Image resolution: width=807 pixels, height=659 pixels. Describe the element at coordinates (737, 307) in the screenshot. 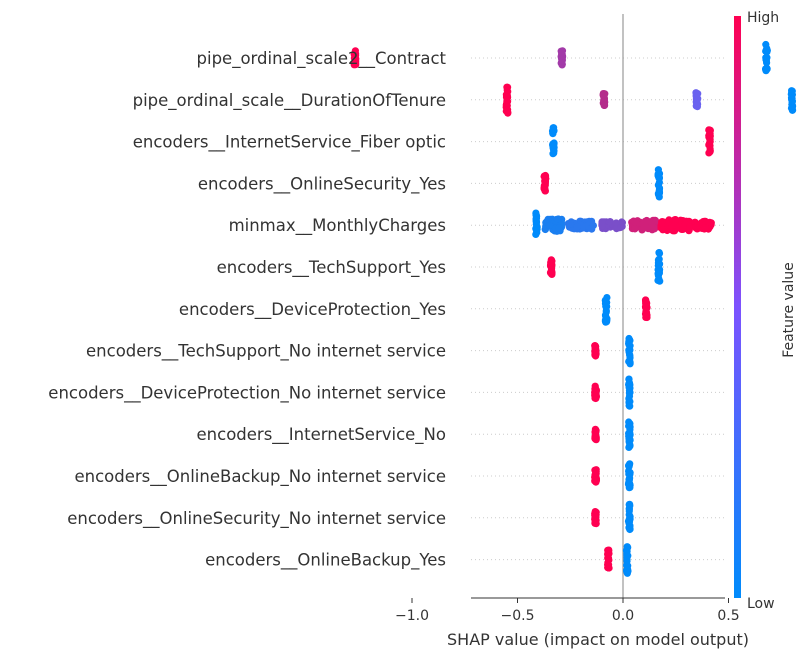

I see `colorbar-gradient` at that location.